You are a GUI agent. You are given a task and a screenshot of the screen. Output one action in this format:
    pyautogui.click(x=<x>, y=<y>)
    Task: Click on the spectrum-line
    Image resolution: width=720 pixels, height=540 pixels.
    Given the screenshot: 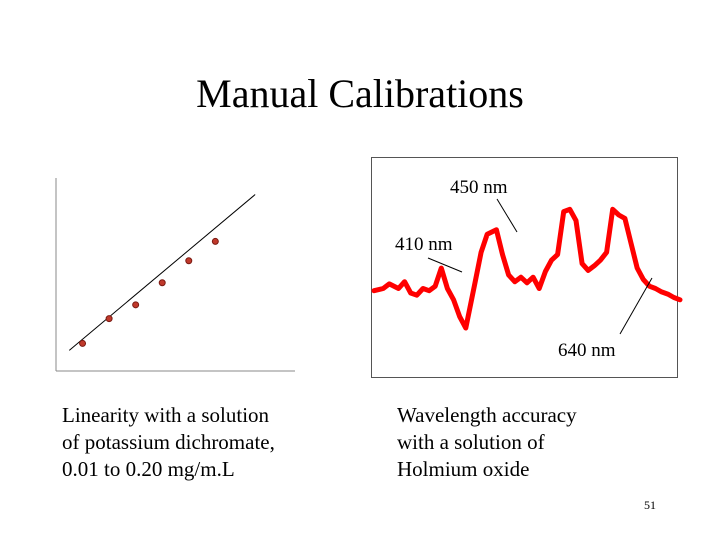 What is the action you would take?
    pyautogui.click(x=527, y=268)
    